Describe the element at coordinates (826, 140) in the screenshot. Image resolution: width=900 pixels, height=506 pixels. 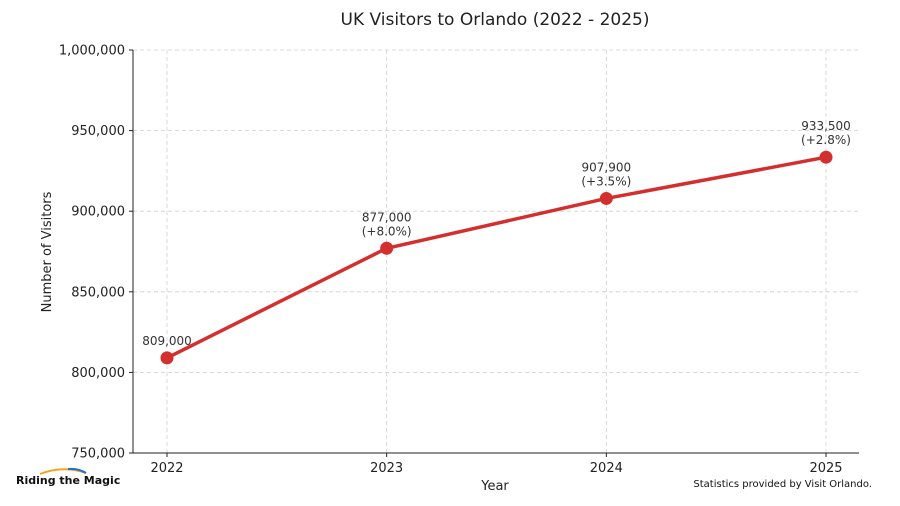
I see `data-label: (+2.8%)` at that location.